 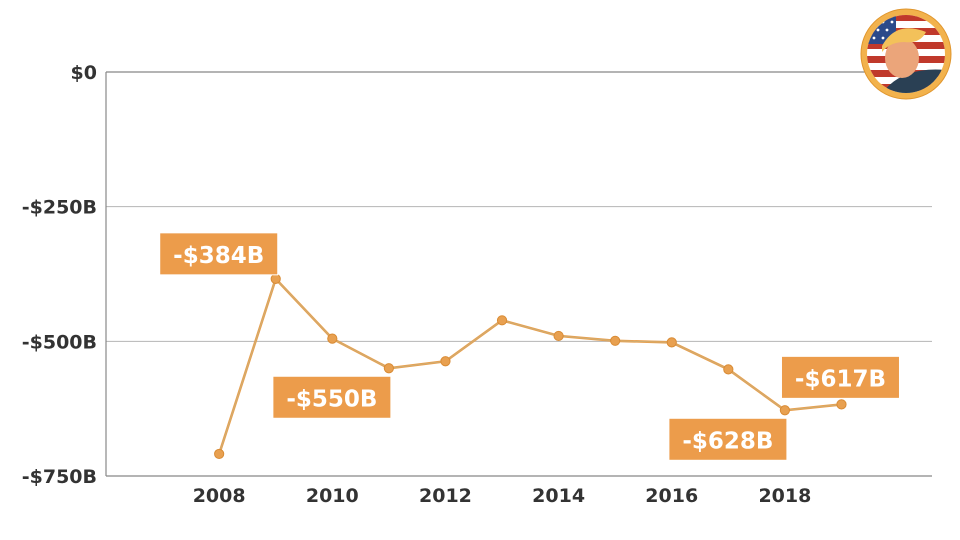 I want to click on callout-text: -$628B, so click(x=727, y=441).